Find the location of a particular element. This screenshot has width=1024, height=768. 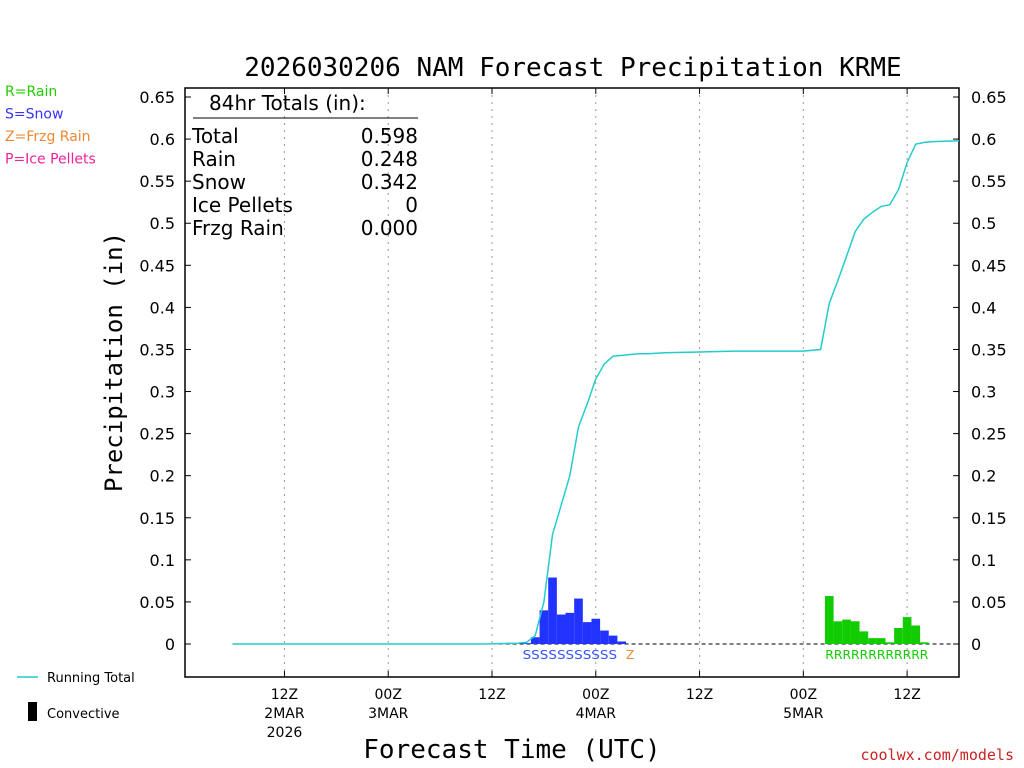

y-tick-label-right: 0.45 is located at coordinates (989, 265).